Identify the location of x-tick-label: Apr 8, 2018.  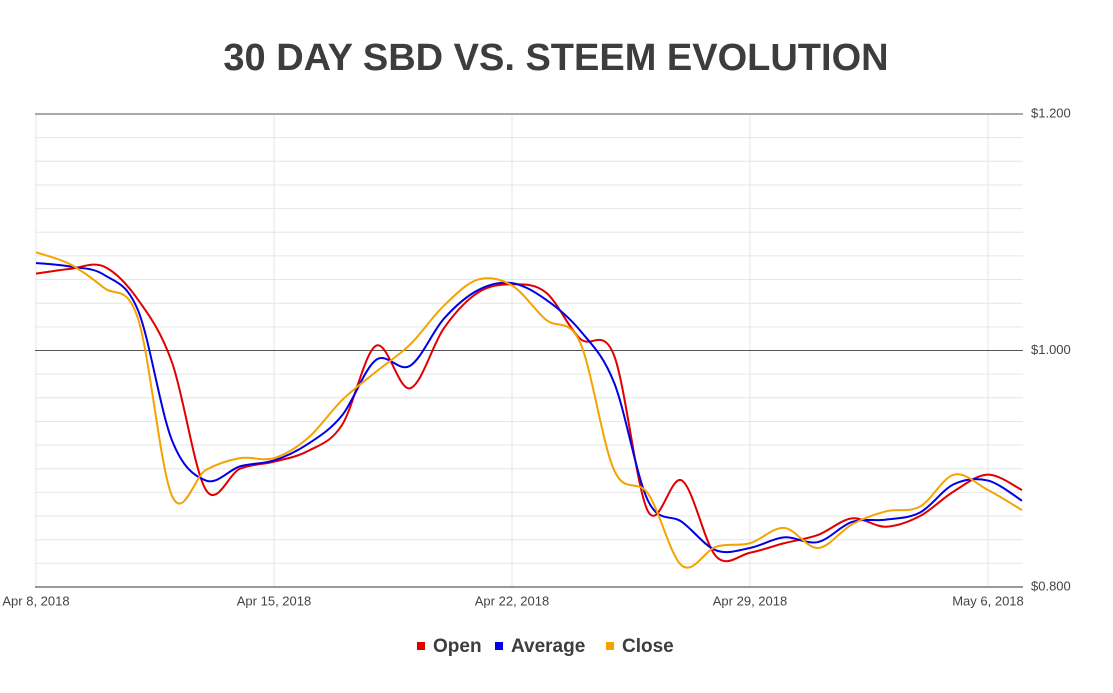
(35, 600).